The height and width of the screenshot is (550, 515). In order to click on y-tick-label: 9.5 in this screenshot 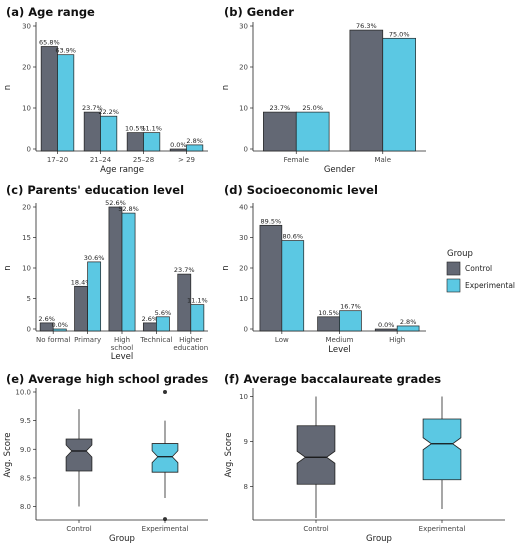, I will do `click(25, 421)`.